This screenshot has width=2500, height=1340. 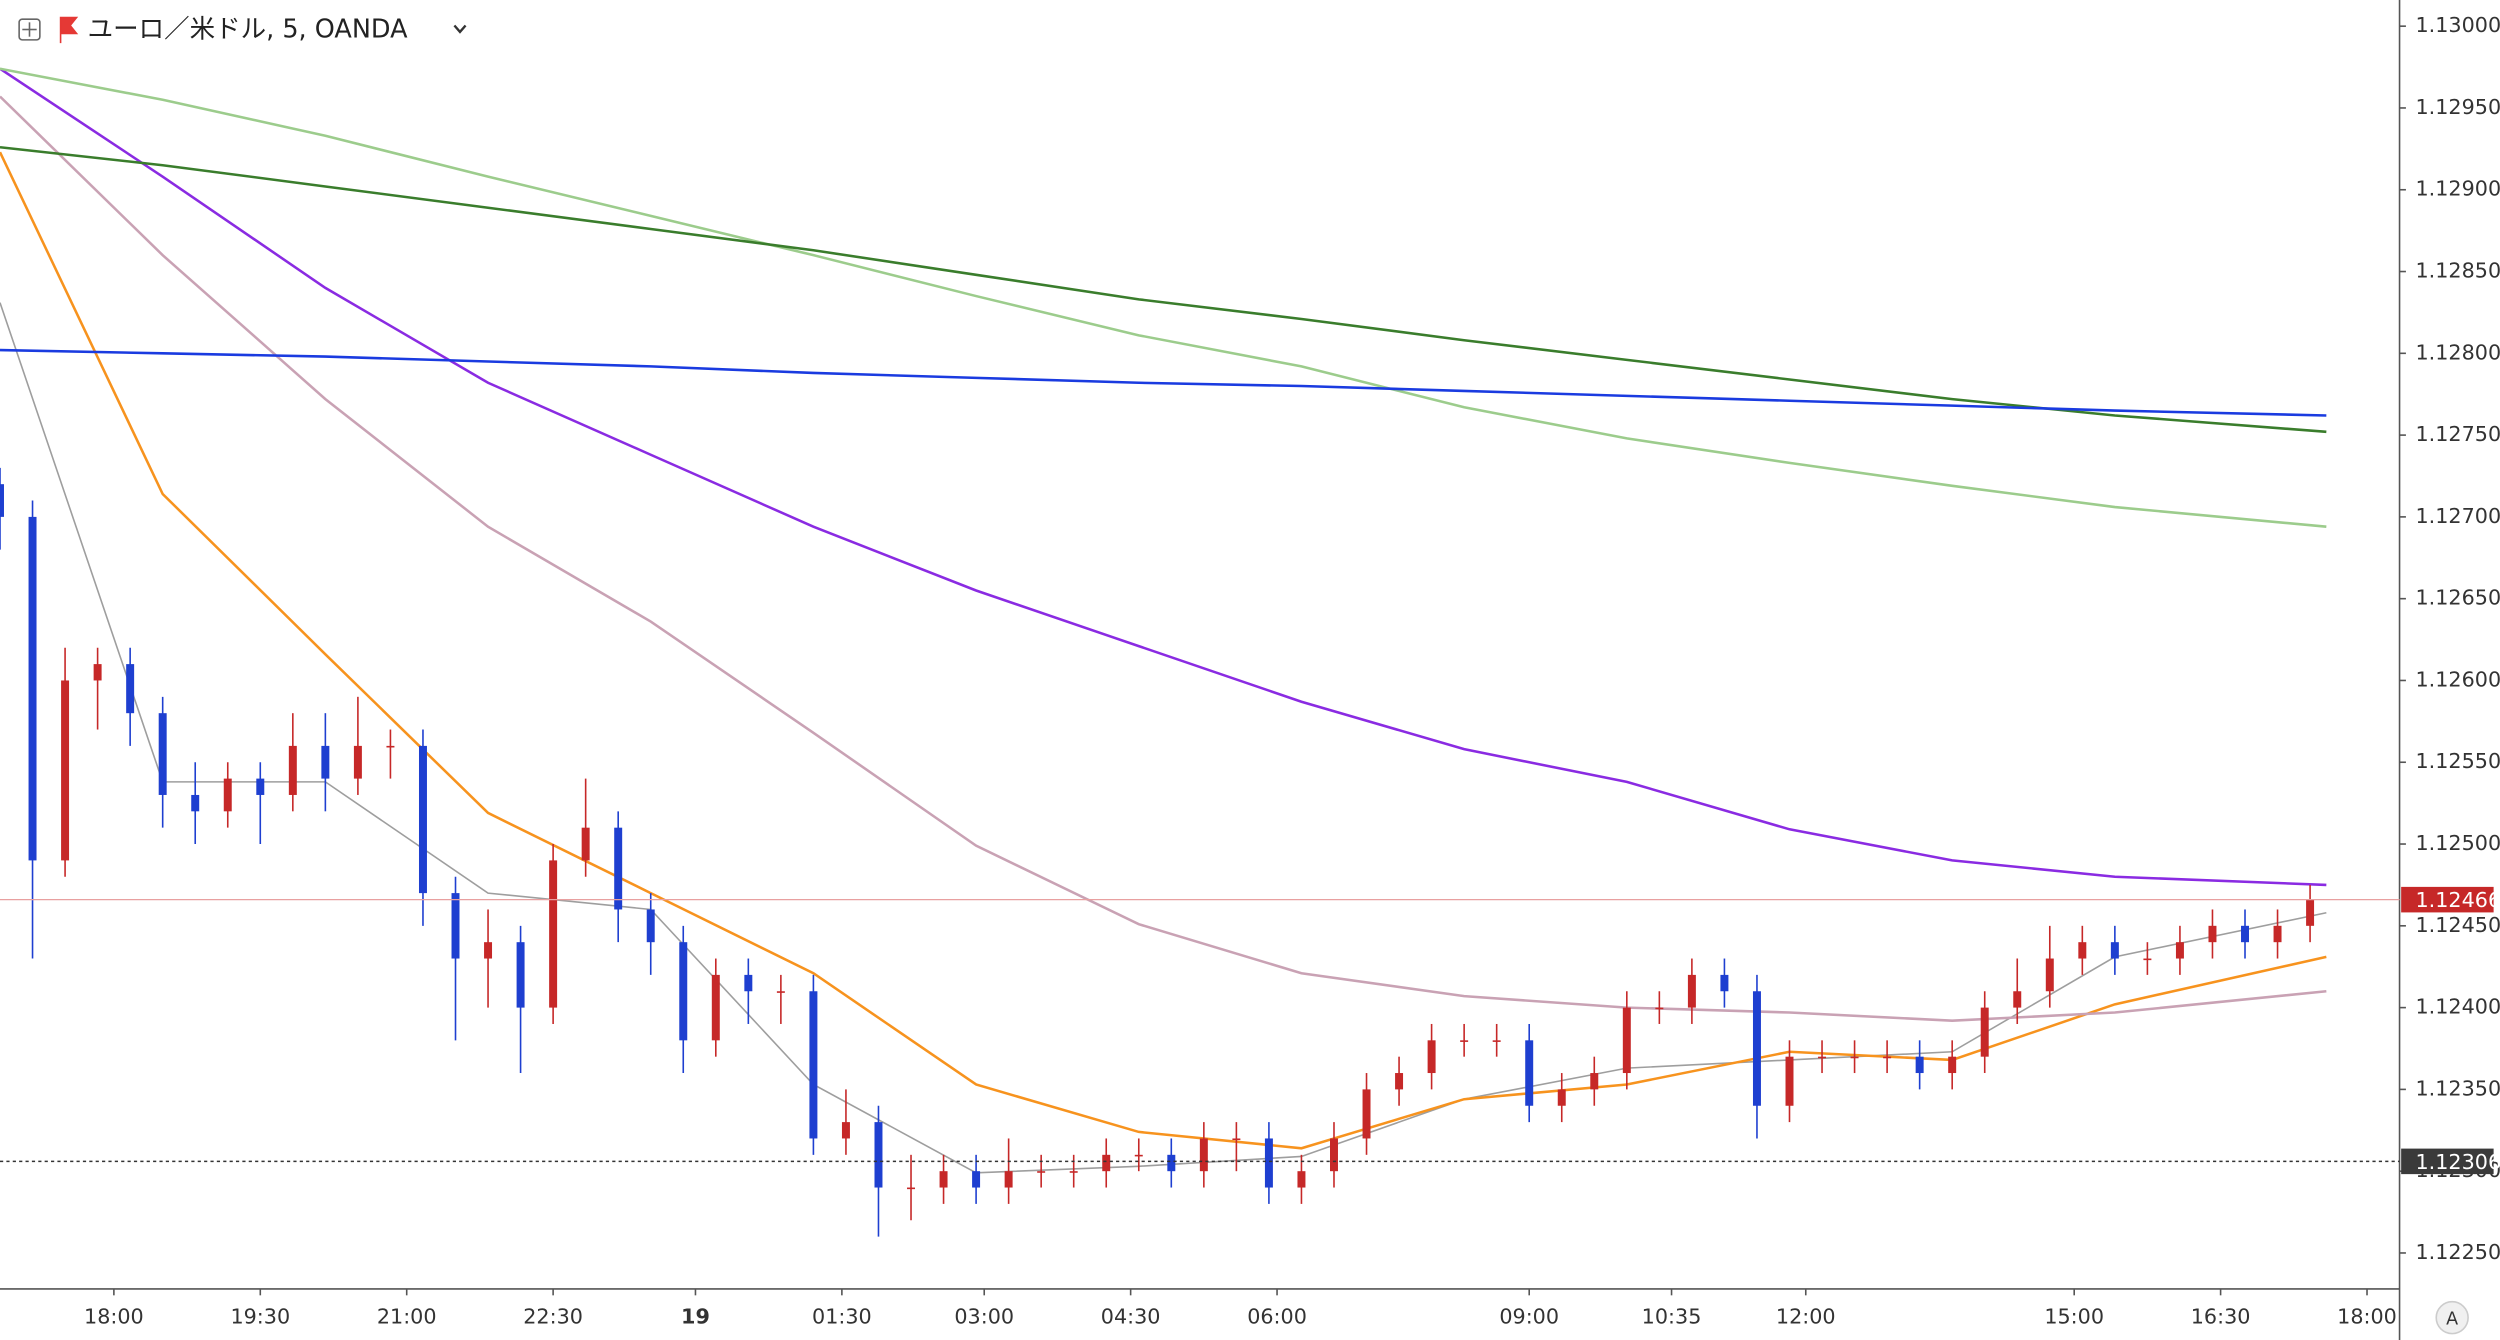 What do you see at coordinates (260, 1317) in the screenshot?
I see `x-tick-label: 19:30` at bounding box center [260, 1317].